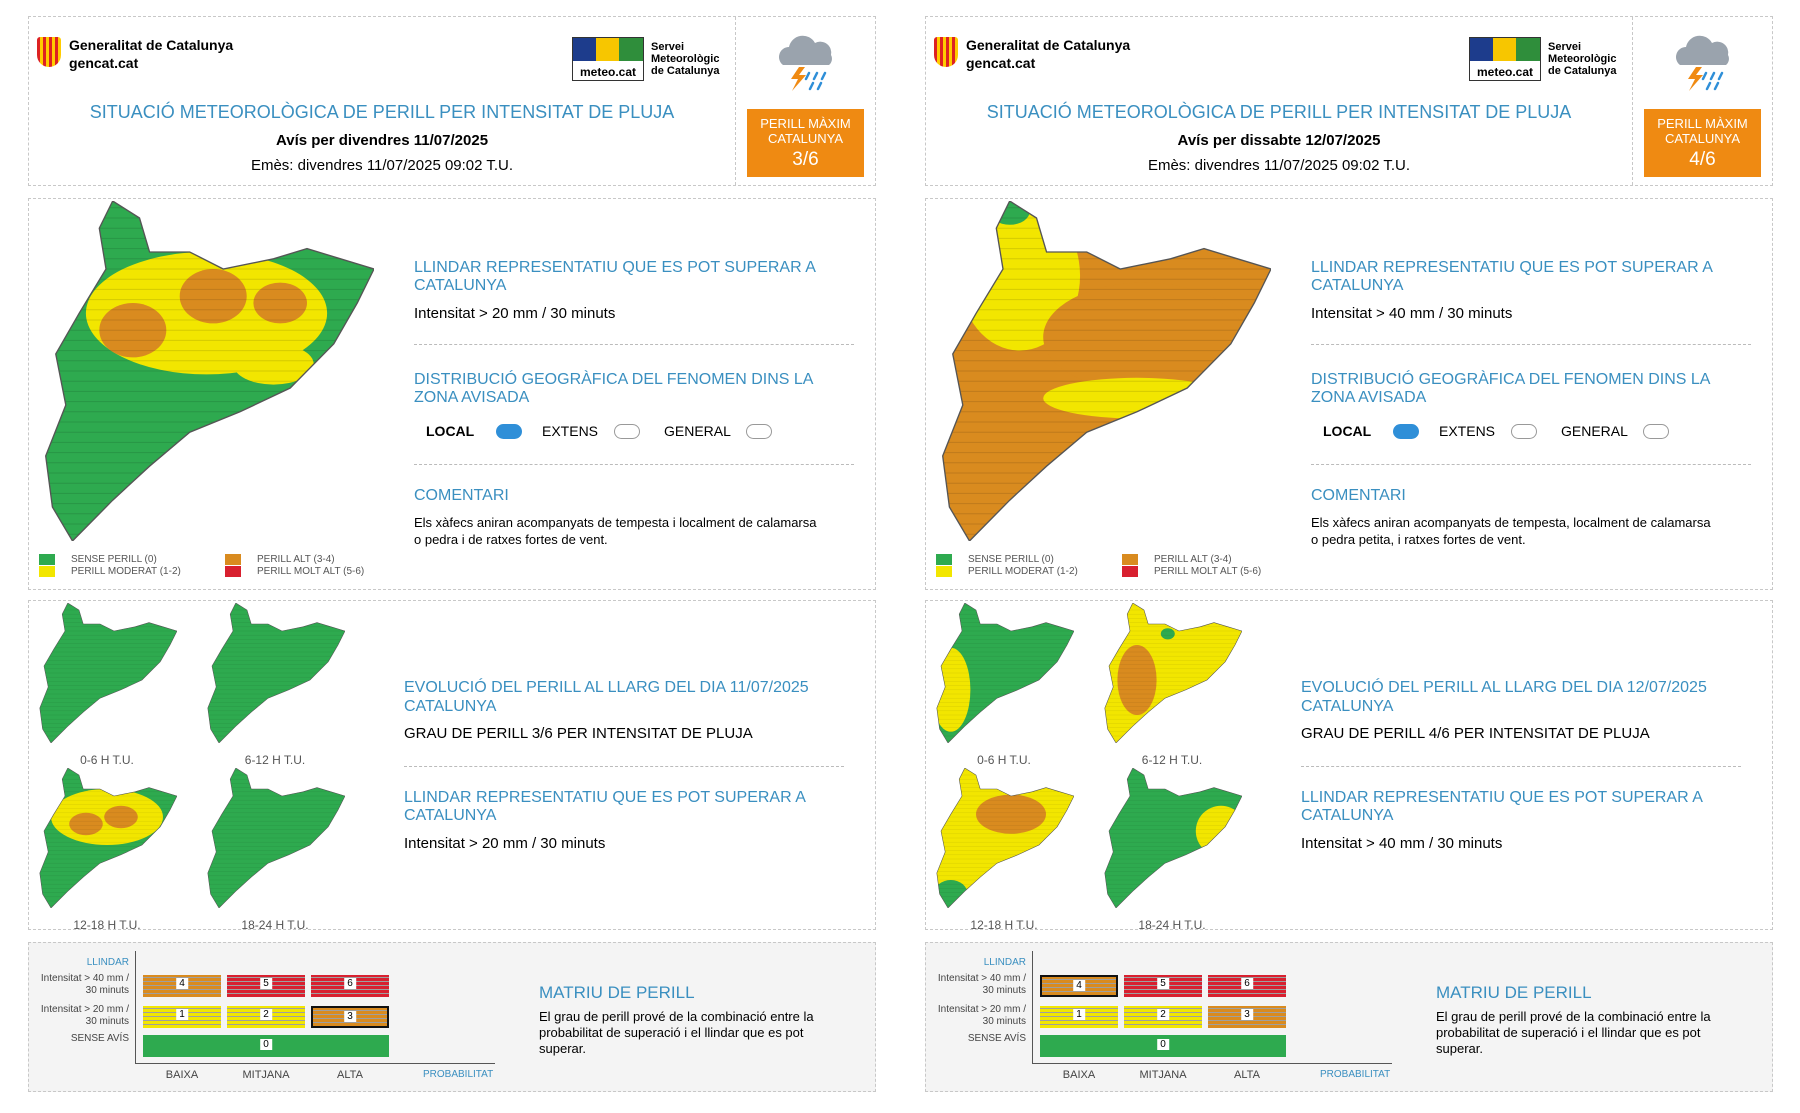 The height and width of the screenshot is (1113, 1800). What do you see at coordinates (805, 138) in the screenshot?
I see `max-label: CATALUNYA` at bounding box center [805, 138].